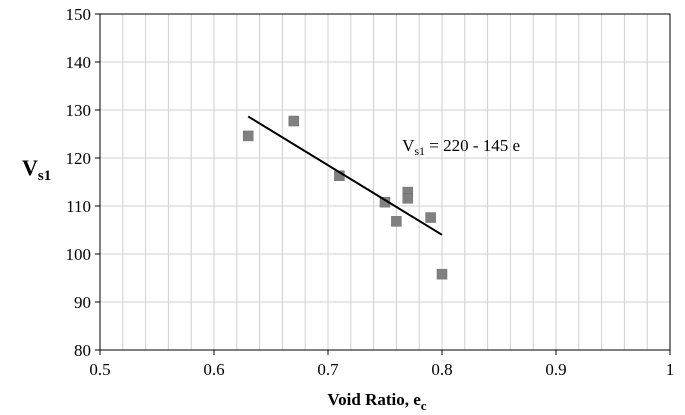  I want to click on y-tick-label: 150, so click(79, 14).